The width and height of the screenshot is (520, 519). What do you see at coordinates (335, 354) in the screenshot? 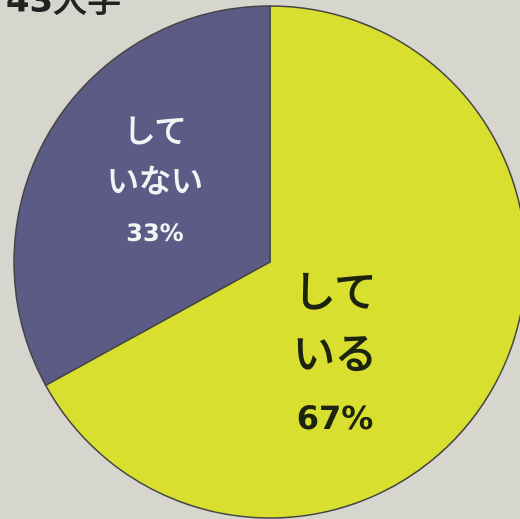
I see `slice-label: いる` at bounding box center [335, 354].